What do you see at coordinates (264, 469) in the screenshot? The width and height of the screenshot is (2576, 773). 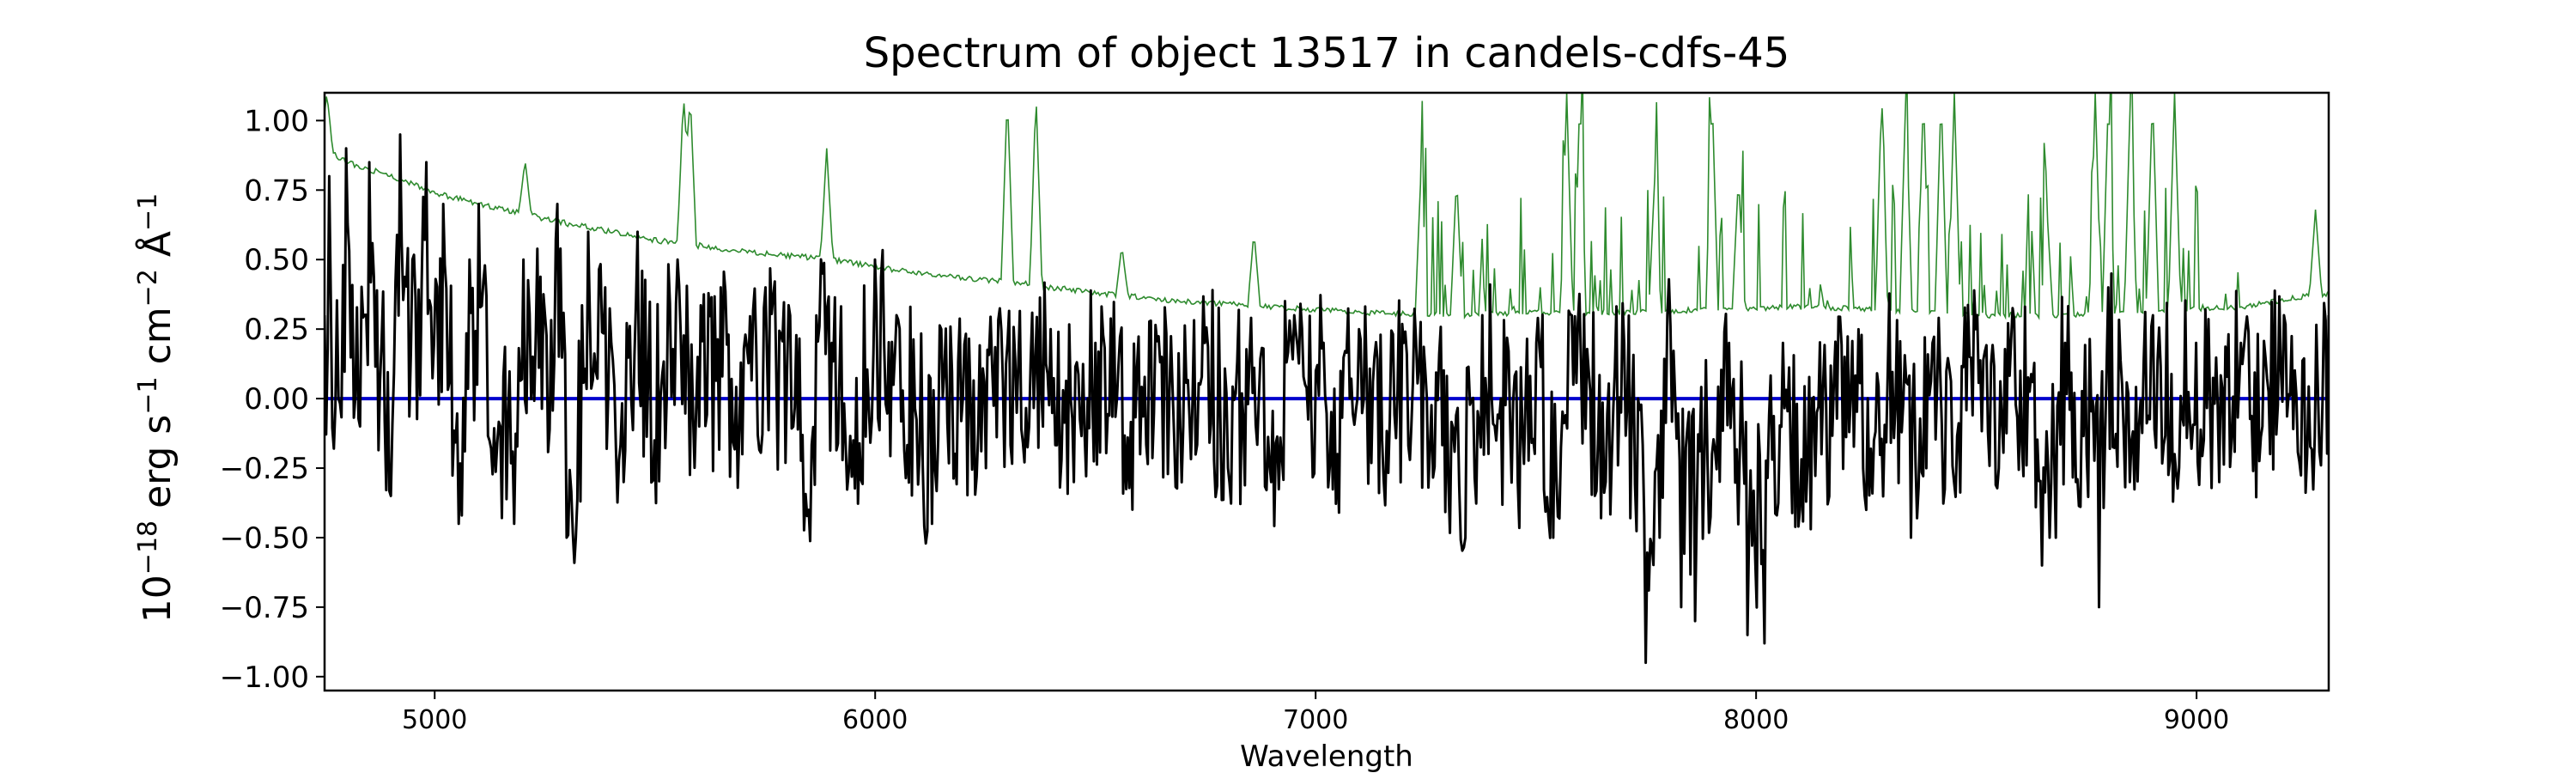 I see `y-tick-label: −0.25` at bounding box center [264, 469].